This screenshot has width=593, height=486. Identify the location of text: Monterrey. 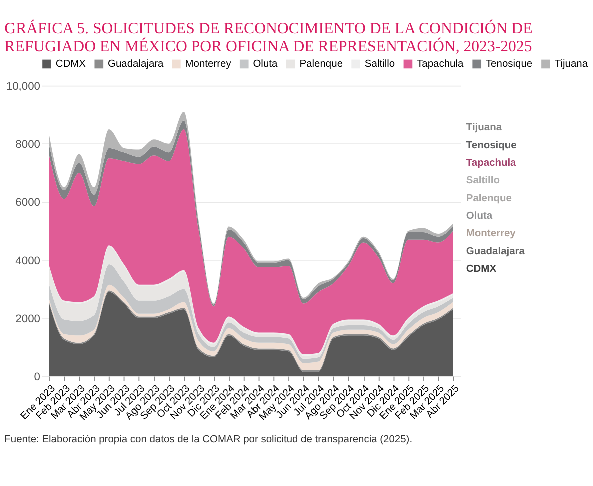
(491, 234).